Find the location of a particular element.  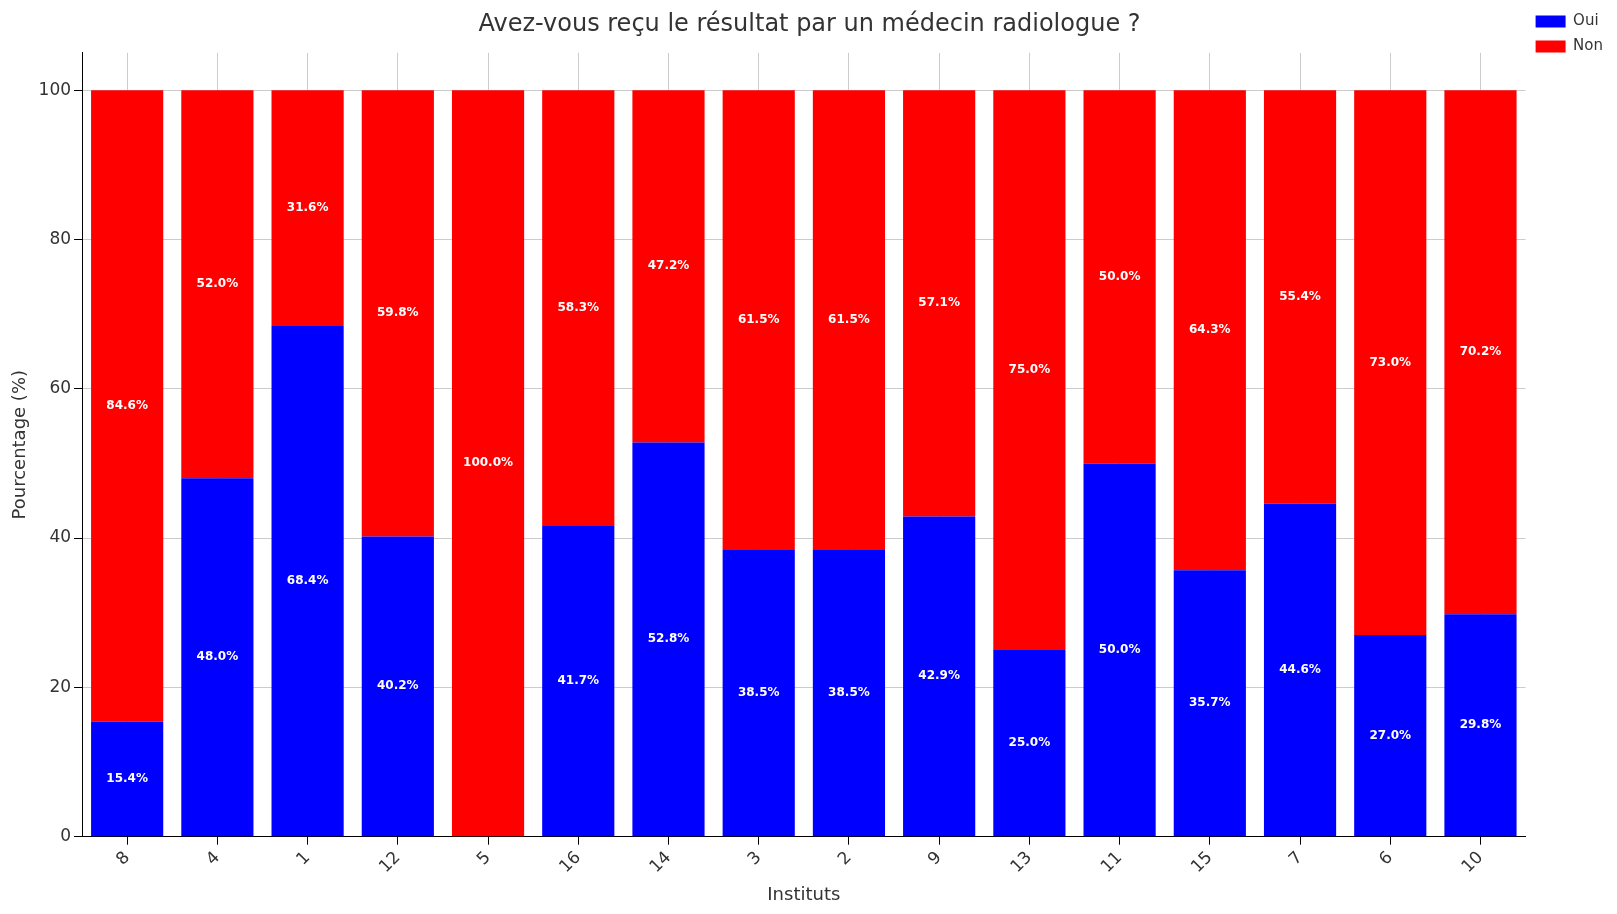

data-label: 57.1% is located at coordinates (939, 302).